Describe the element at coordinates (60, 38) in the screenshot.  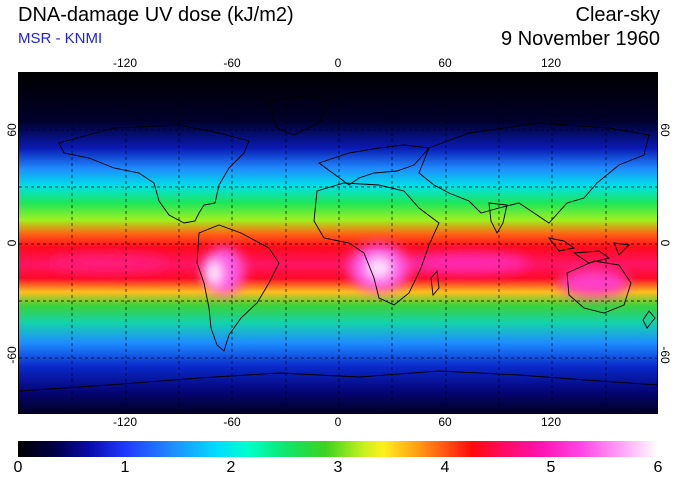
I see `credit-label: MSR - KNMI` at that location.